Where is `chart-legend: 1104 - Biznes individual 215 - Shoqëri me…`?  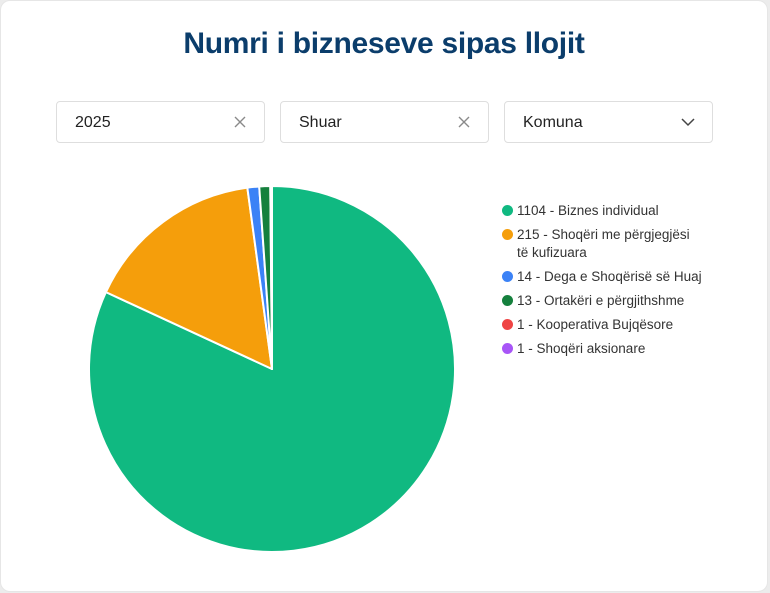
chart-legend: 1104 - Biznes individual 215 - Shoqëri me… is located at coordinates (602, 283).